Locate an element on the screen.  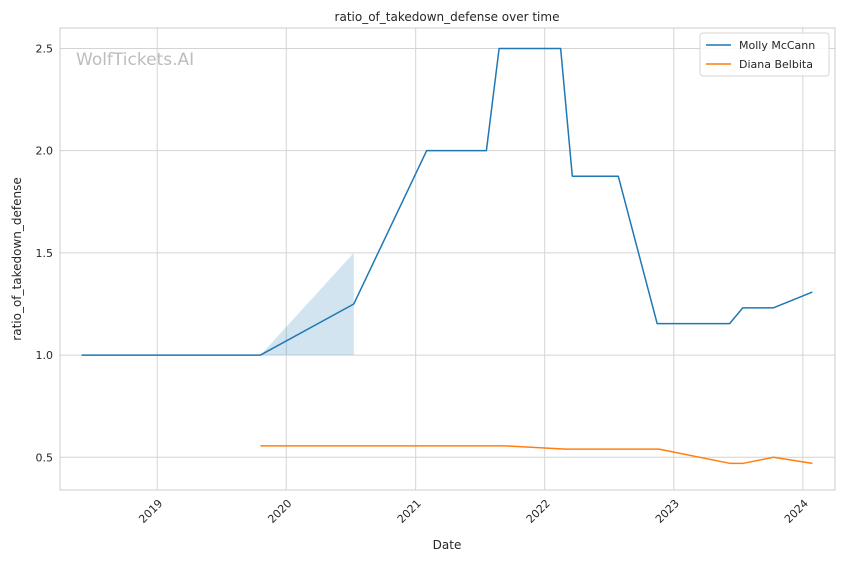
confidence-bands is located at coordinates (307, 304).